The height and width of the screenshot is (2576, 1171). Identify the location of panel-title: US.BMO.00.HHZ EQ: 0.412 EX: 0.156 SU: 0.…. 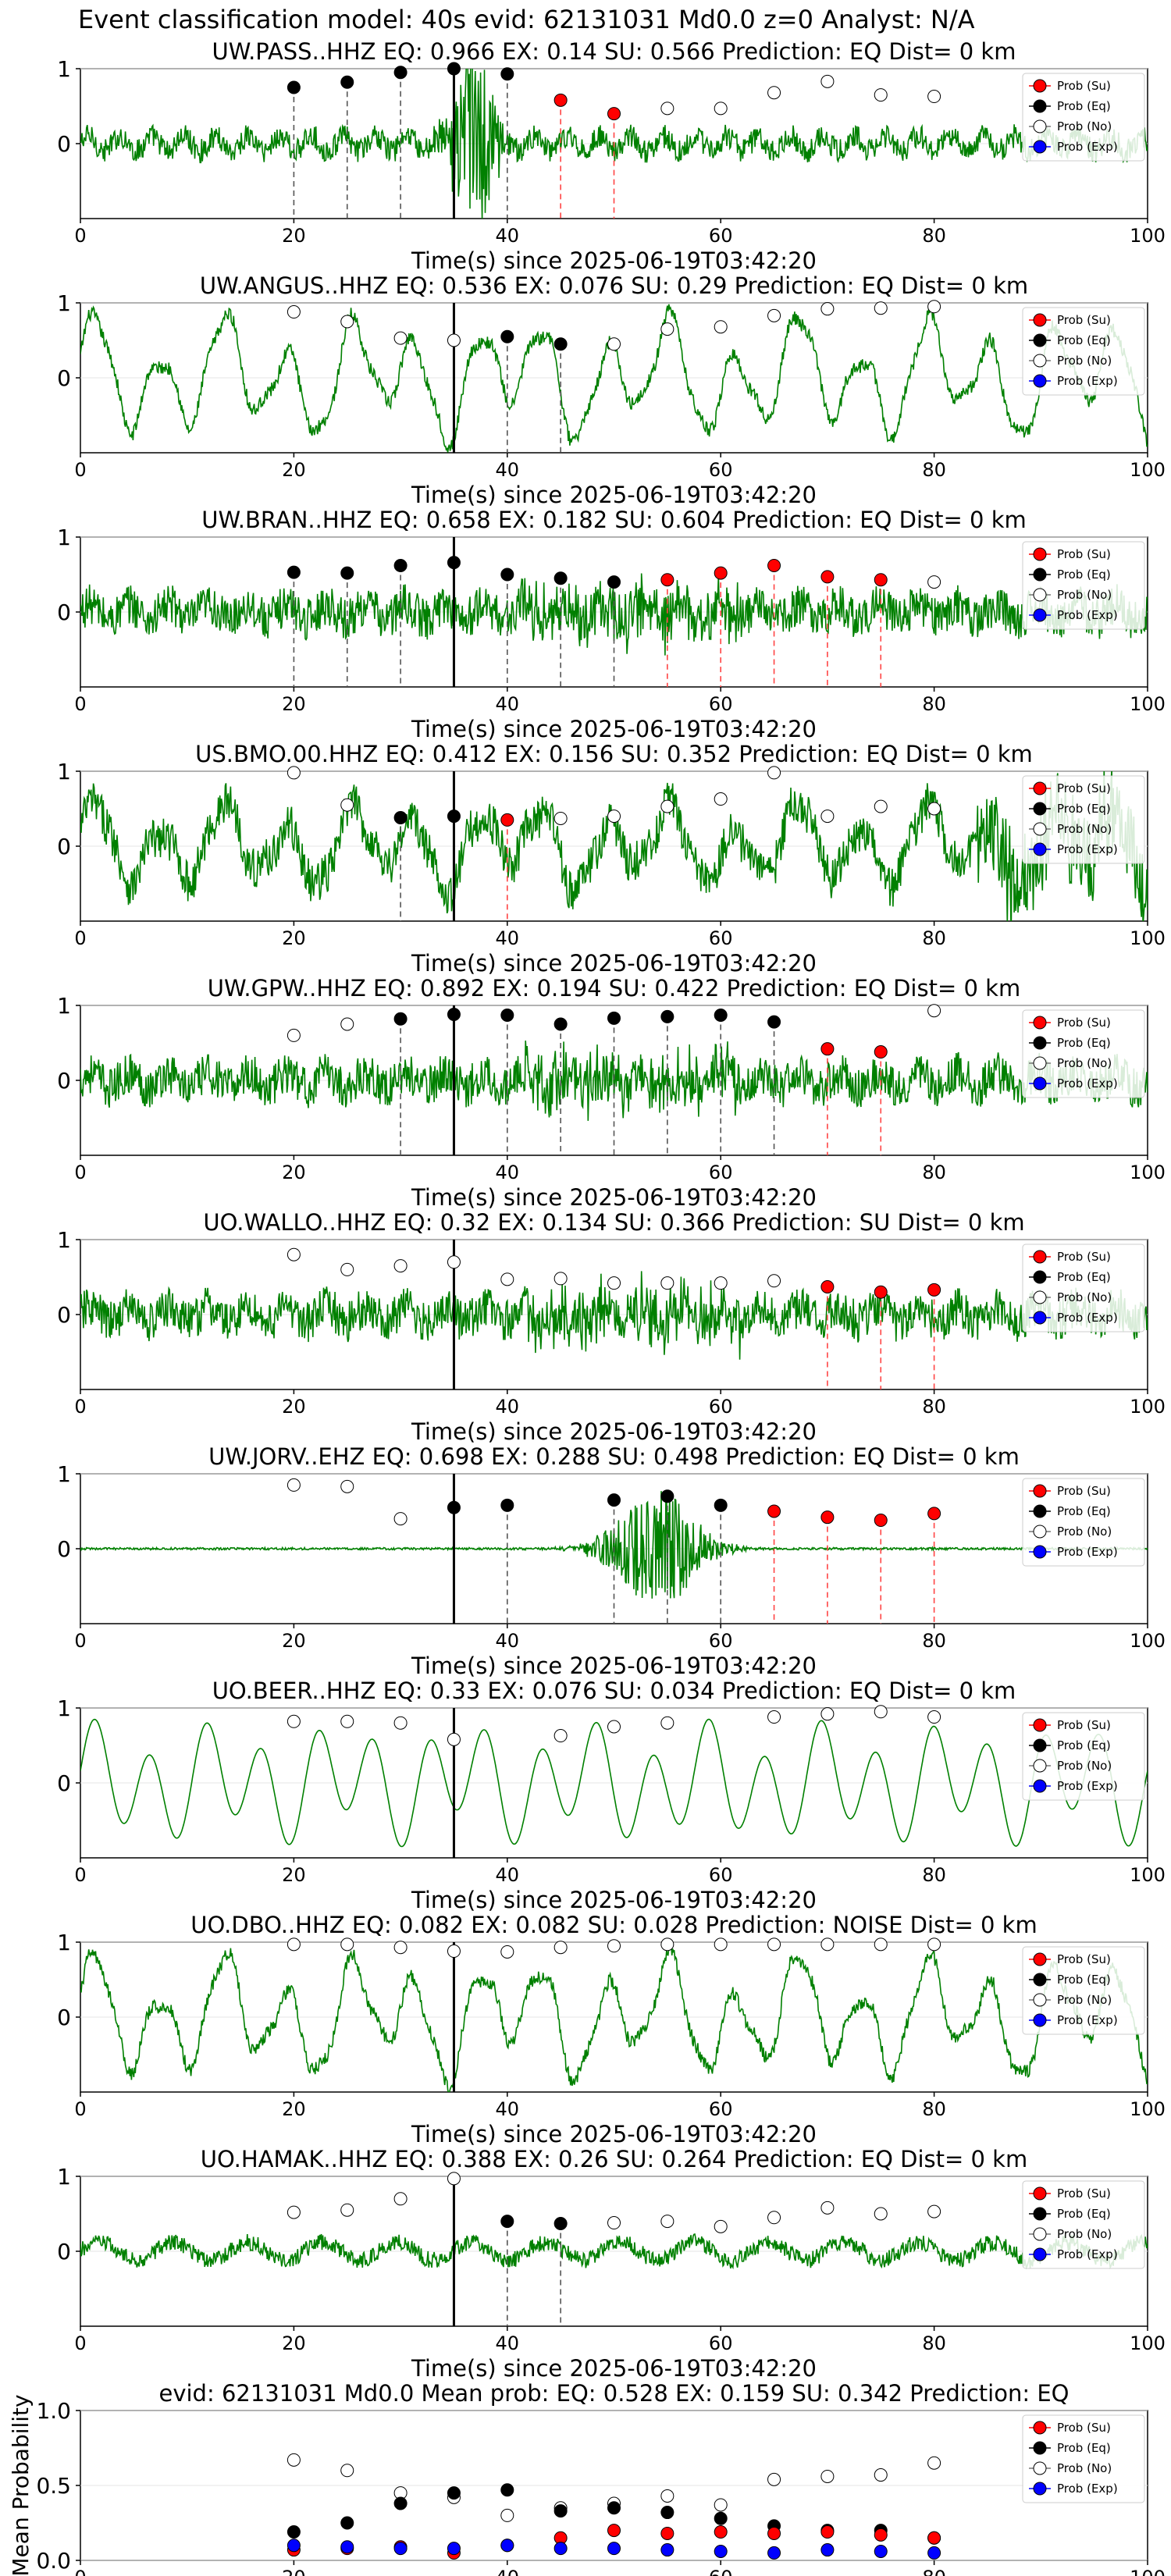
(614, 754).